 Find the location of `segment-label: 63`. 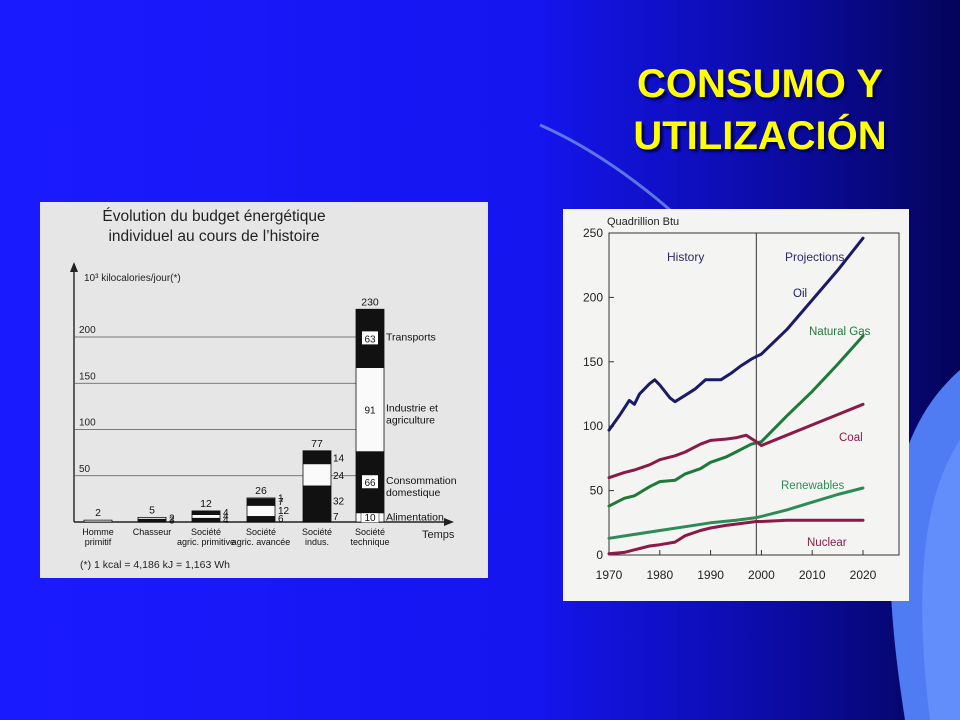

segment-label: 63 is located at coordinates (370, 339).